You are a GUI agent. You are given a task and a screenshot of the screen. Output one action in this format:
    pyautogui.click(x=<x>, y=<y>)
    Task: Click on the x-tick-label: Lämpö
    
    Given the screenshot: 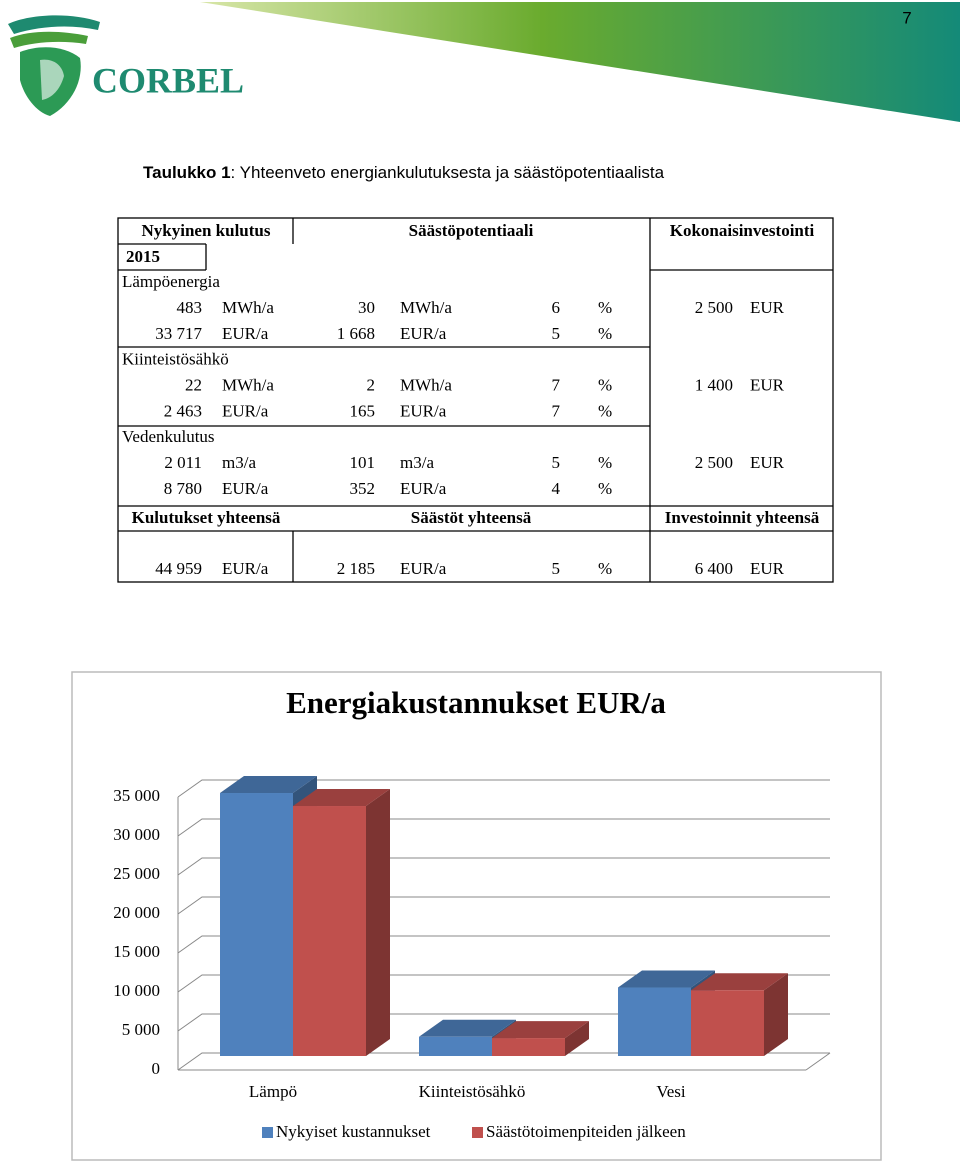 What is the action you would take?
    pyautogui.click(x=273, y=1091)
    